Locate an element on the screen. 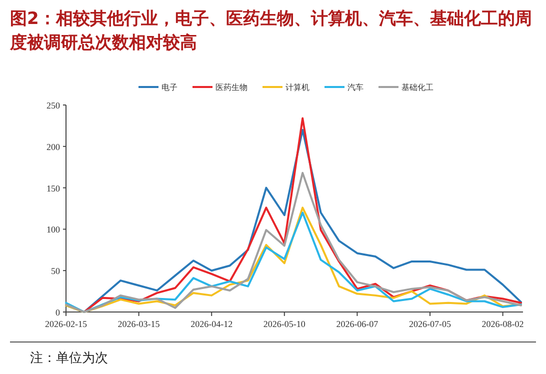 The width and height of the screenshot is (546, 374). y-tick-label: 100 is located at coordinates (53, 229).